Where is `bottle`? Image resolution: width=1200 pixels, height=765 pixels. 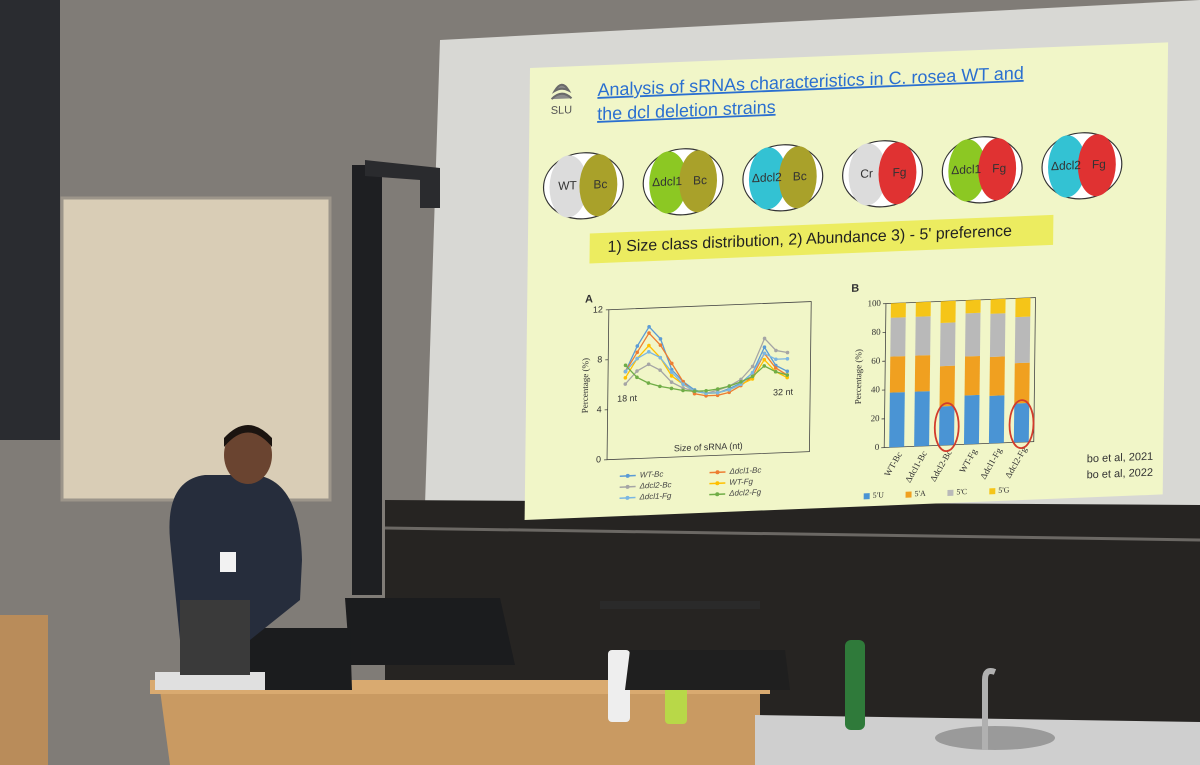
bottle is located at coordinates (855, 685).